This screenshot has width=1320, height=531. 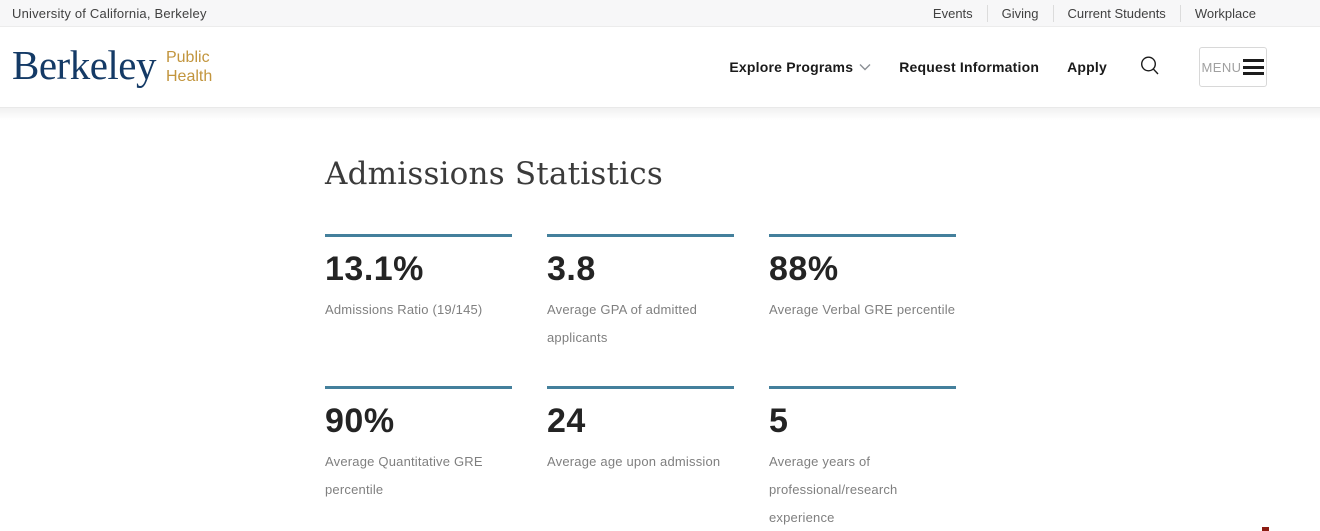 What do you see at coordinates (418, 293) in the screenshot?
I see `stat-admissions-ratio: 13.1% Admissions Ratio (19/145)` at bounding box center [418, 293].